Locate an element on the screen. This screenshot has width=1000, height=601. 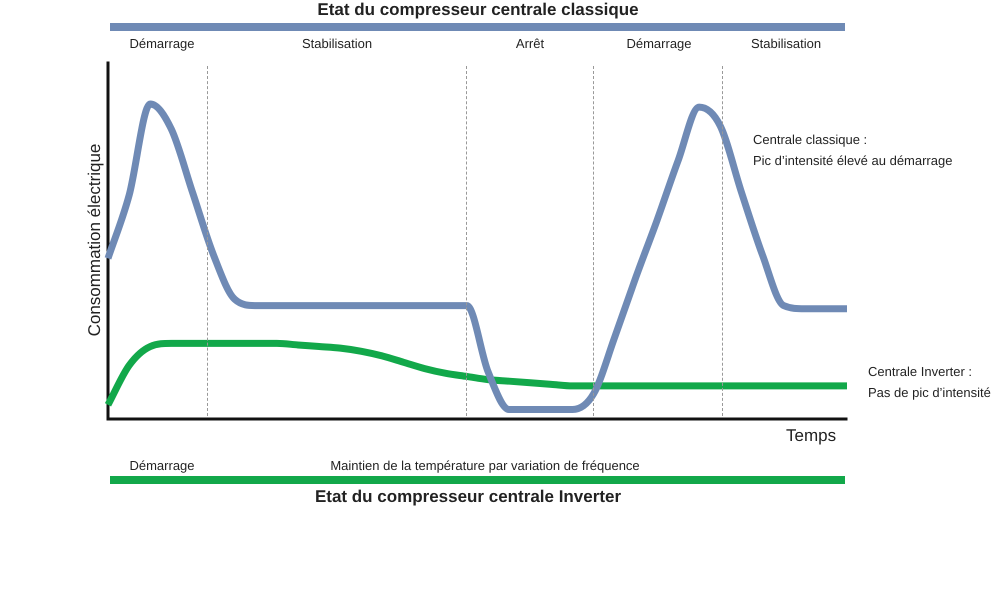
y-axis-title: Consommation électrique is located at coordinates (95, 240).